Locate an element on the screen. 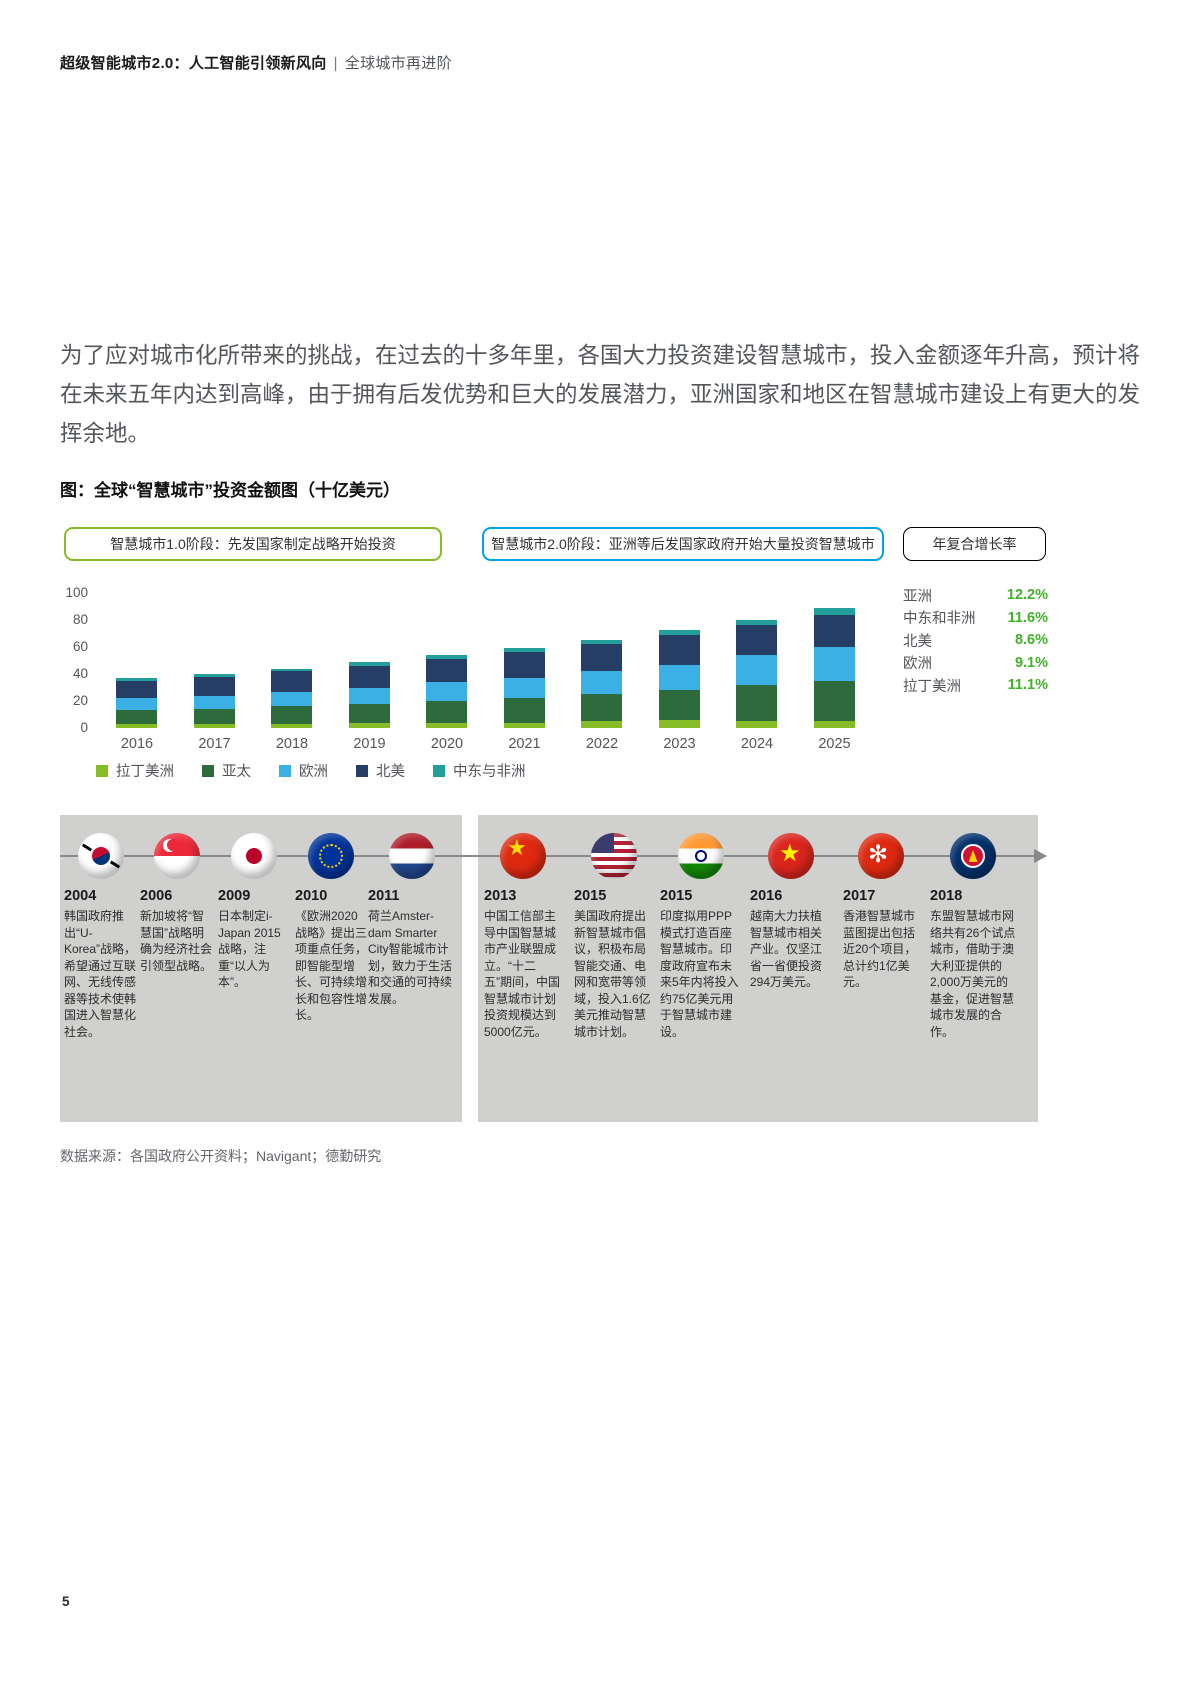  timeline-text: 香港智慧城市蓝图提出包括近20个项目，总计约1亿美元。 is located at coordinates (880, 949).